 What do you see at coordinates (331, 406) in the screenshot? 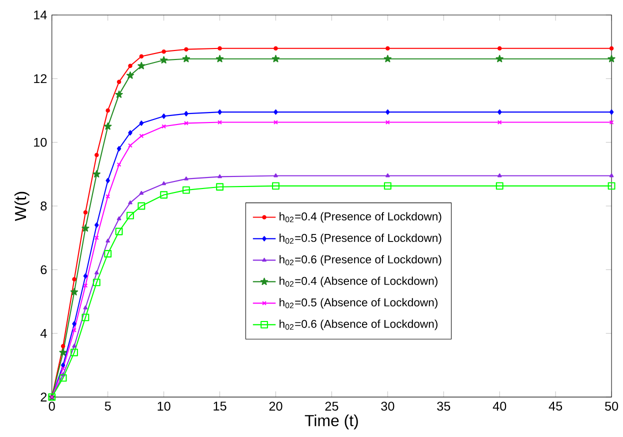
I see `x-tick-label: 25` at bounding box center [331, 406].